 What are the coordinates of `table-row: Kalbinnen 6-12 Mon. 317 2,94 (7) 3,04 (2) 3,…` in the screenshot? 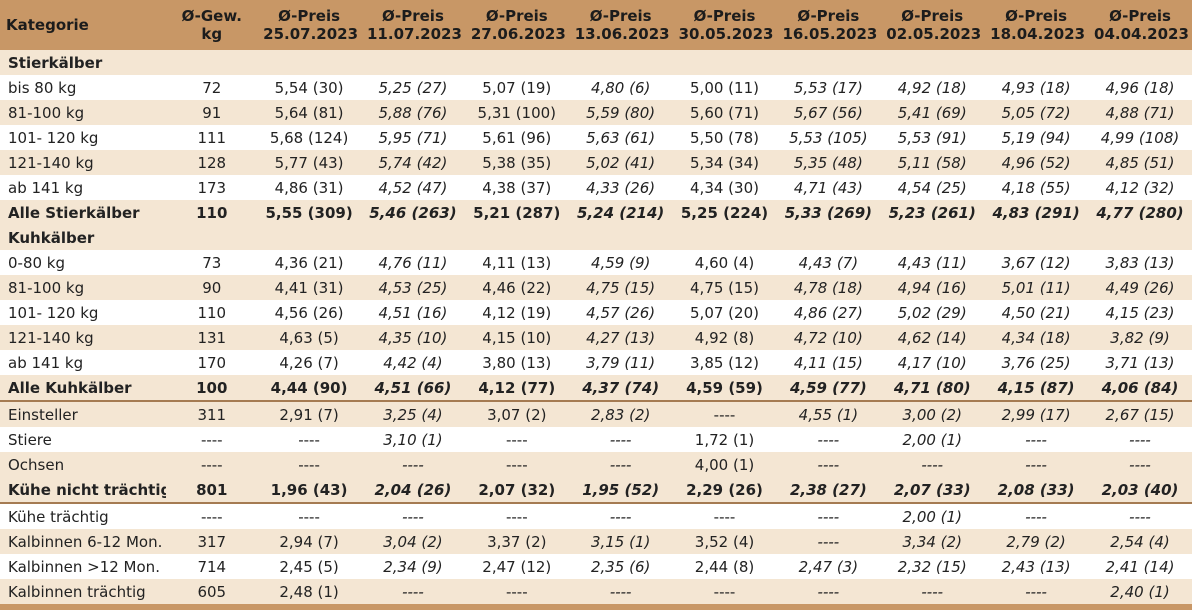 It's located at (596, 541).